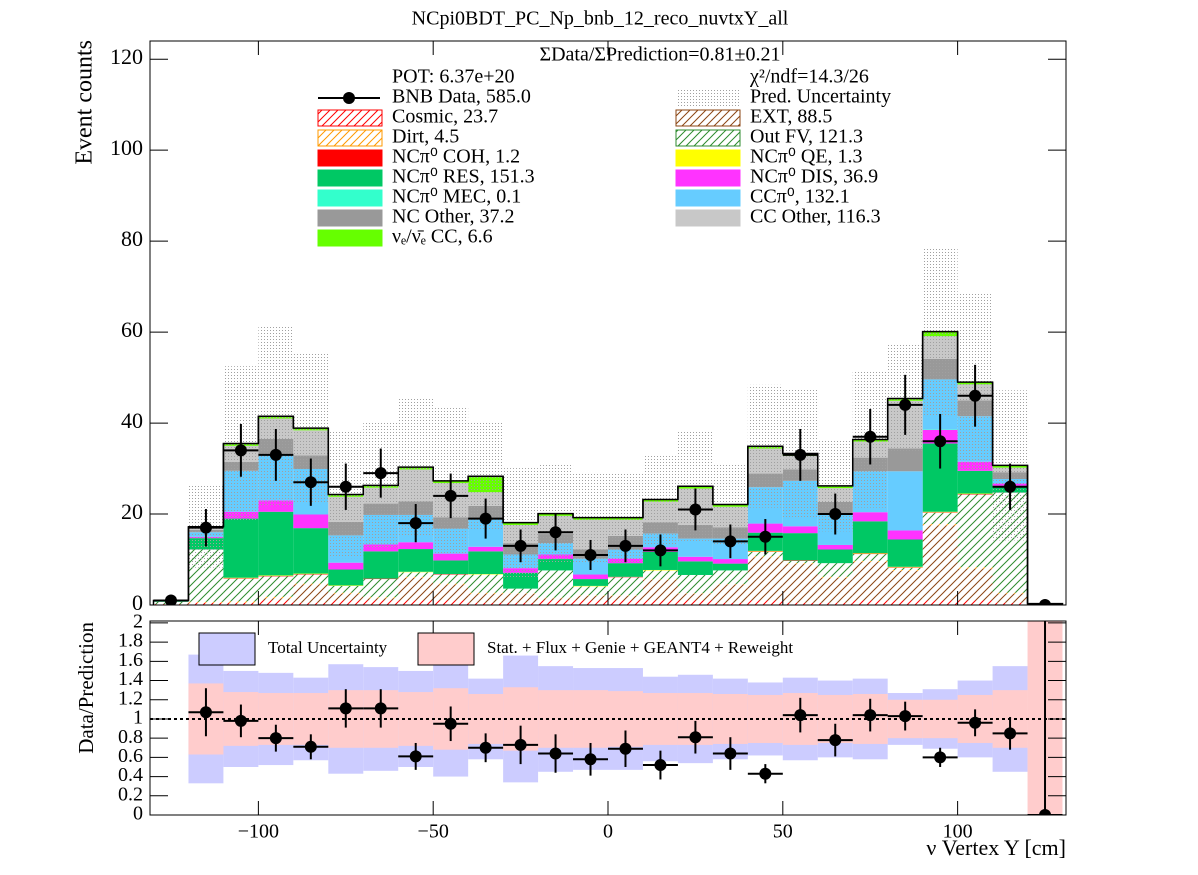  I want to click on y-tick-label: 0, so click(138, 814).